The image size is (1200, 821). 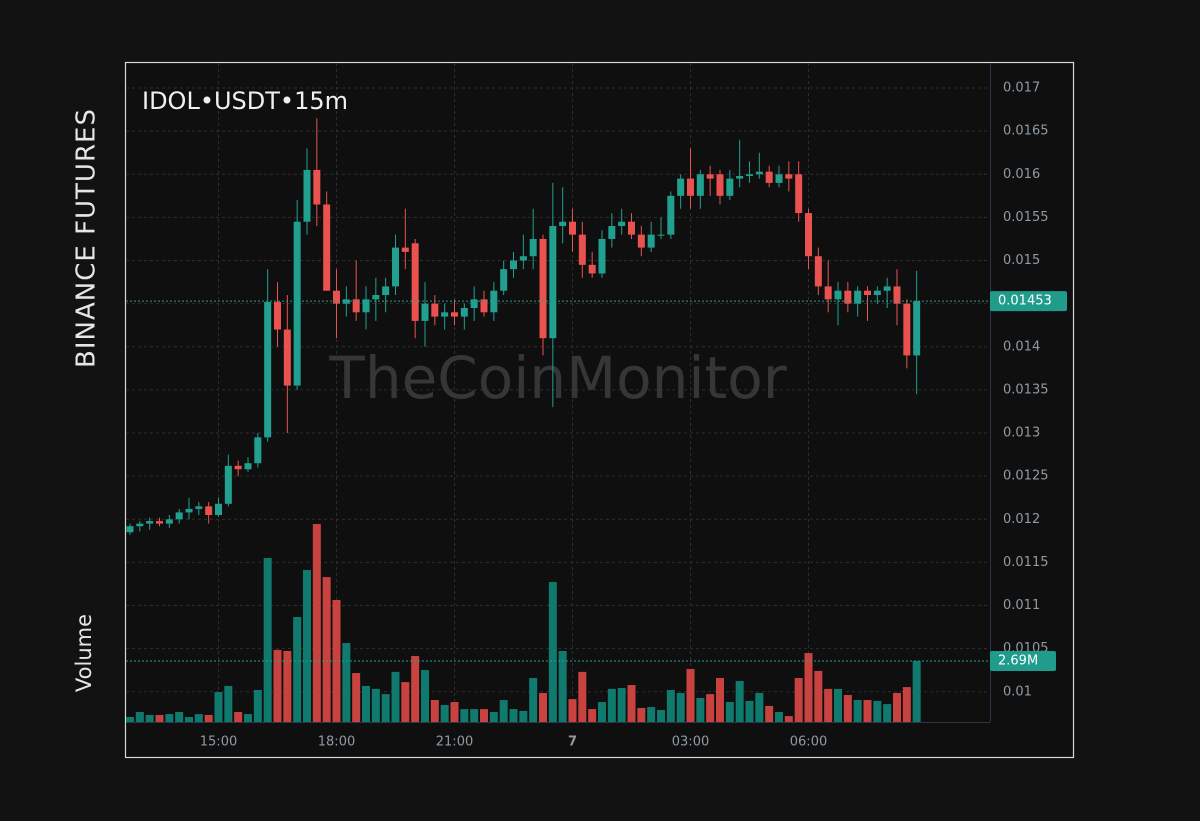 What do you see at coordinates (557, 378) in the screenshot?
I see `watermark: TheCoinMonitor` at bounding box center [557, 378].